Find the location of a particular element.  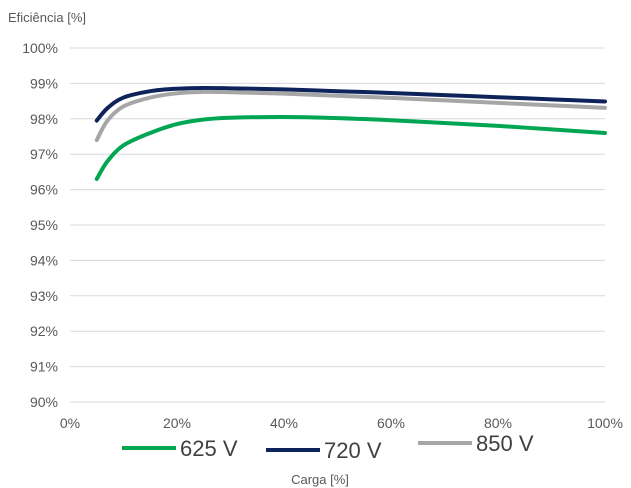

y-tick-label: 95% is located at coordinates (44, 225).